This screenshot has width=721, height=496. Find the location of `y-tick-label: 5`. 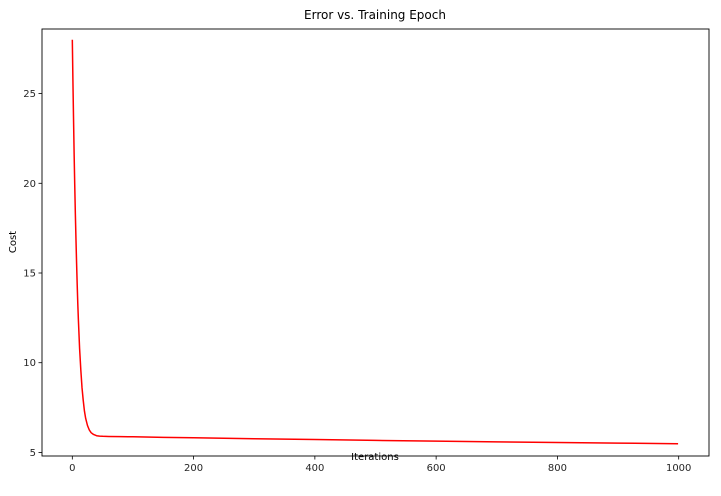

y-tick-label: 5 is located at coordinates (33, 453).